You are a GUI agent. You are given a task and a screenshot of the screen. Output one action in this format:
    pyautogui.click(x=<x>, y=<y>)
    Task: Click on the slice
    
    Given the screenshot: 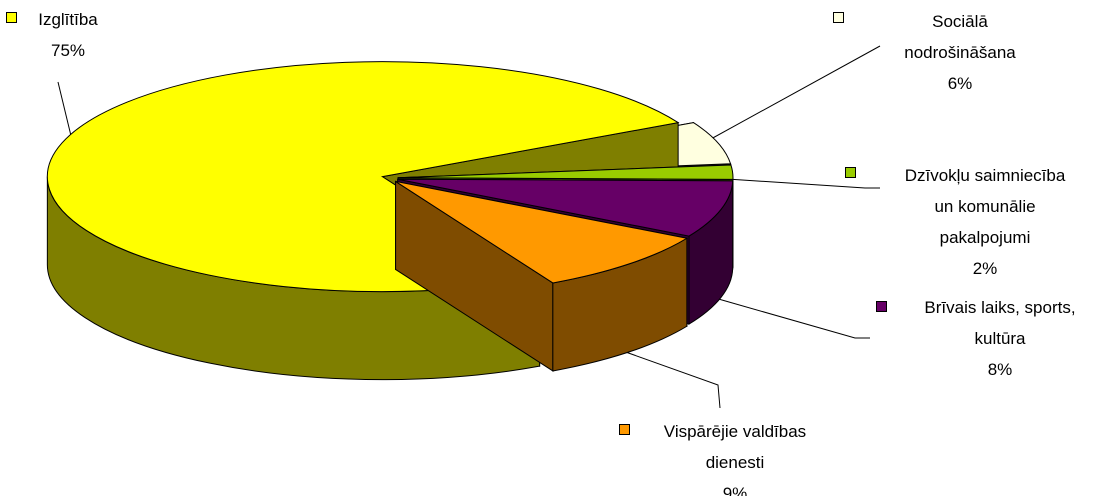 What is the action you would take?
    pyautogui.click(x=542, y=276)
    